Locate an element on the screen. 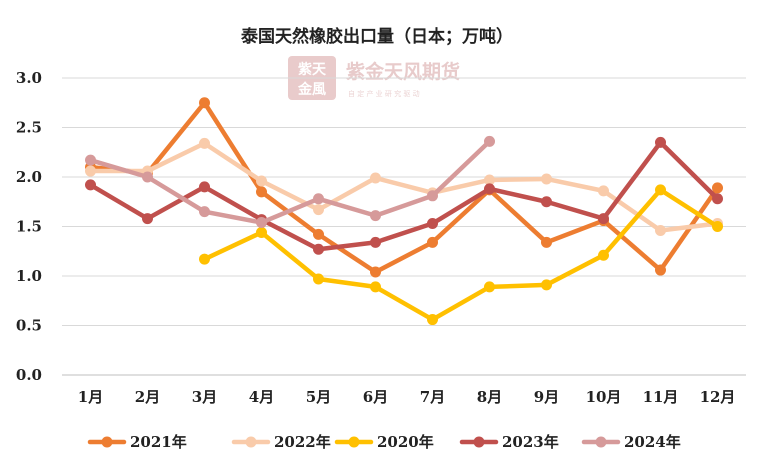 Image resolution: width=769 pixels, height=475 pixels. y-tick-label: 2.0 is located at coordinates (29, 177).